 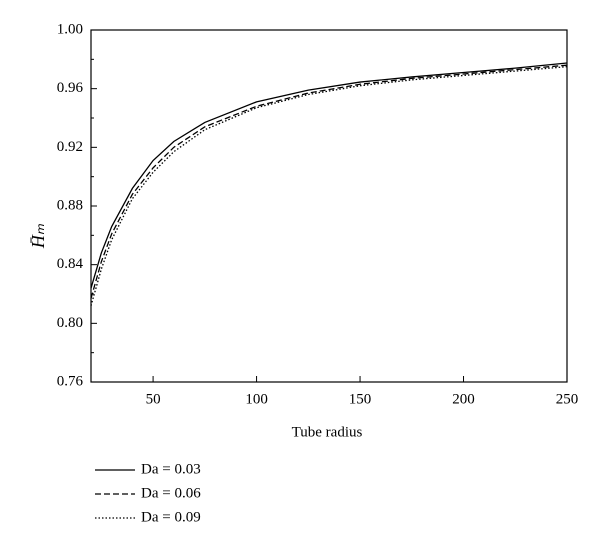 I want to click on y-tick-label: 0.76, so click(x=70, y=381).